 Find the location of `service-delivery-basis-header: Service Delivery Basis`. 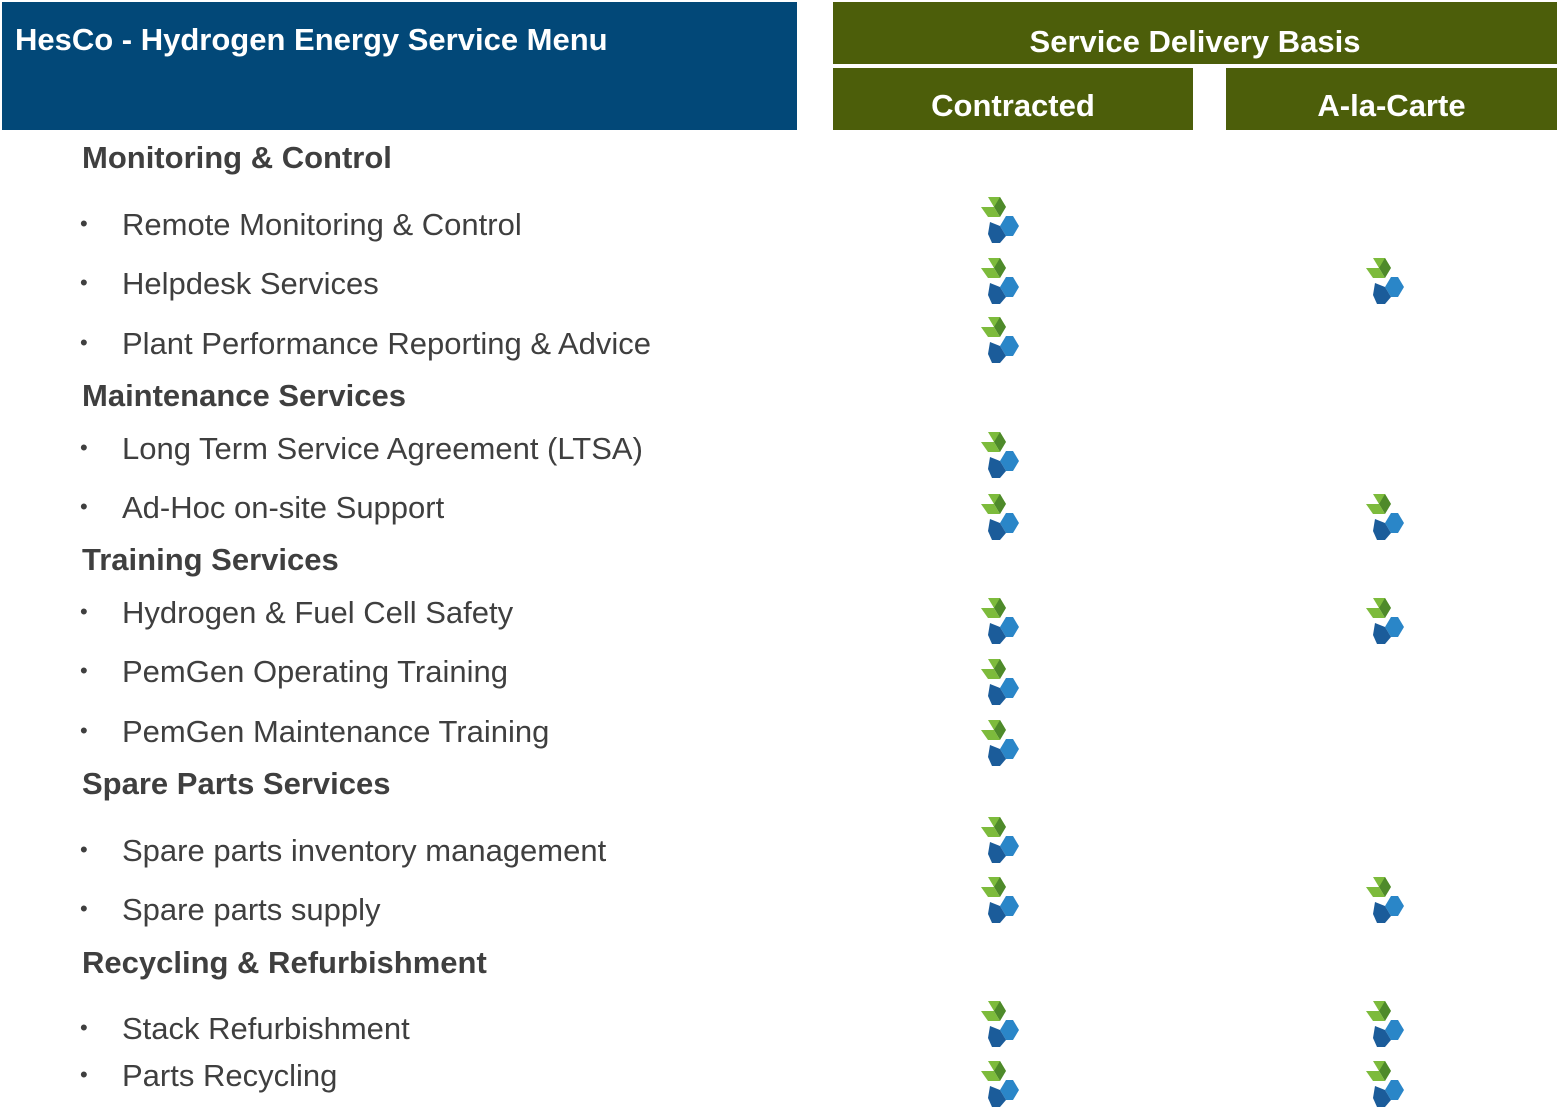

service-delivery-basis-header: Service Delivery Basis is located at coordinates (1195, 33).